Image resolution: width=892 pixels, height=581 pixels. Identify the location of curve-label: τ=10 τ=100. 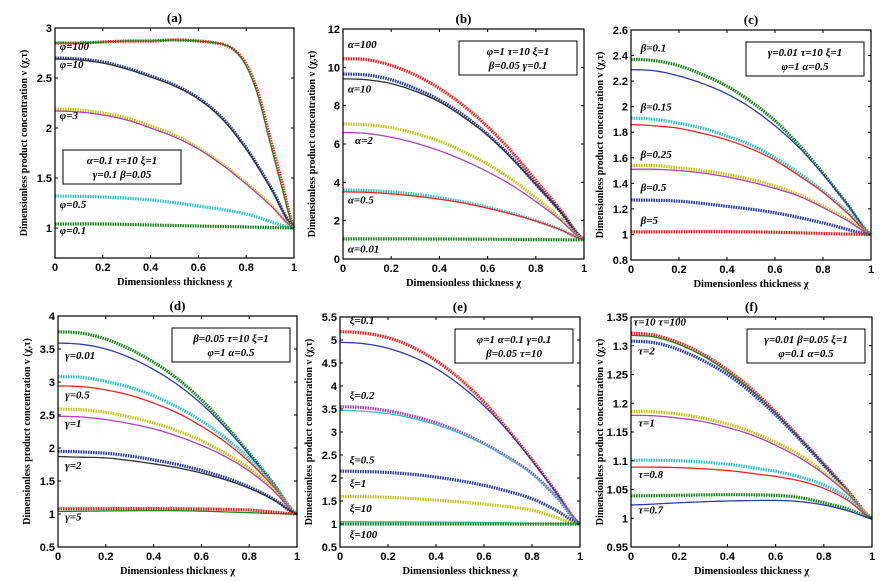
(659, 323).